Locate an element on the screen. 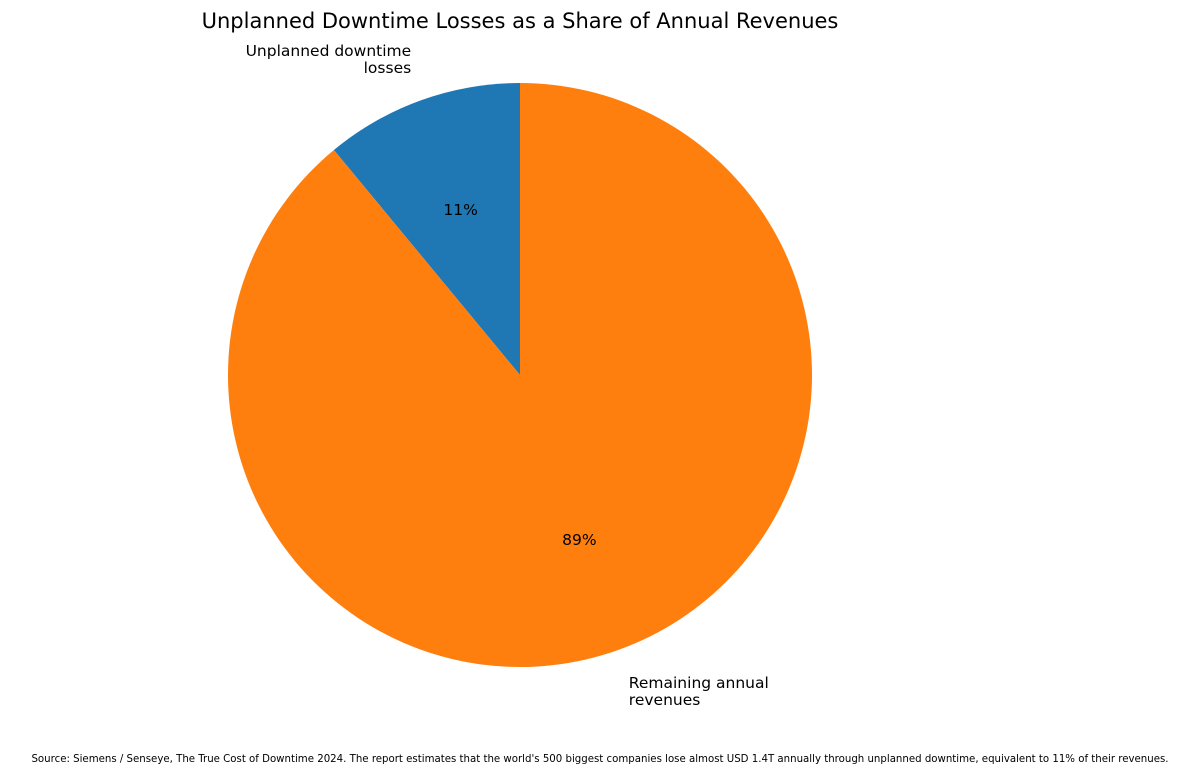 This screenshot has height=774, width=1200. pie-slice-category-label-1: Remaining annual revenues is located at coordinates (699, 691).